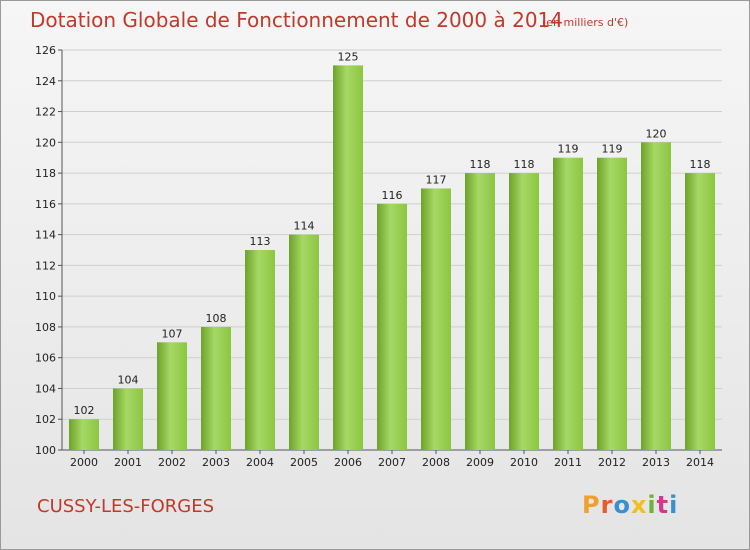  Describe the element at coordinates (392, 462) in the screenshot. I see `x-tick-label: 2007` at that location.